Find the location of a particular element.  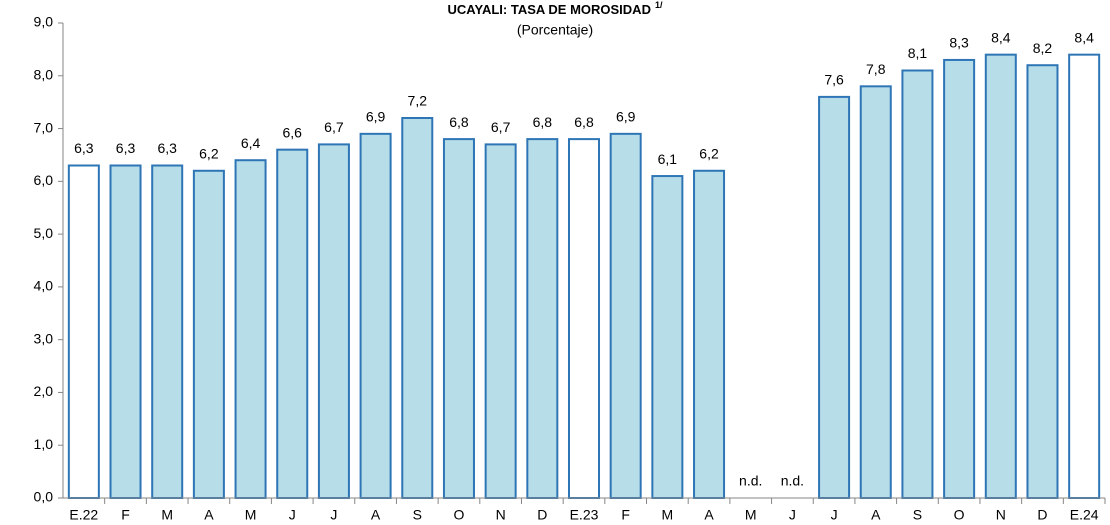

y-tick-label: 5,0 is located at coordinates (44, 233).